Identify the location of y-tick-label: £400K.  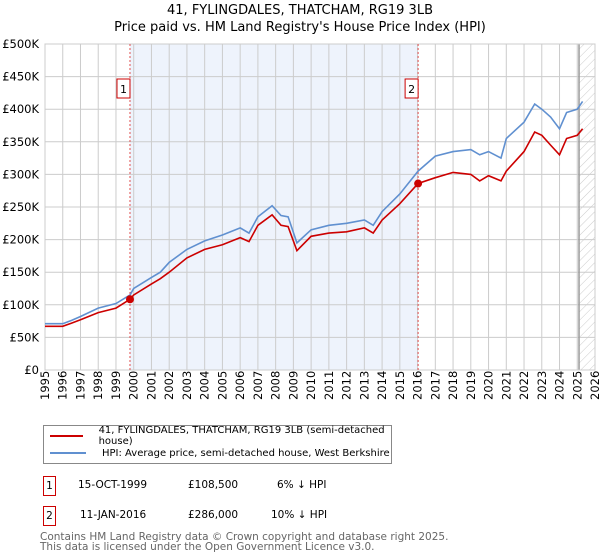
(20, 109).